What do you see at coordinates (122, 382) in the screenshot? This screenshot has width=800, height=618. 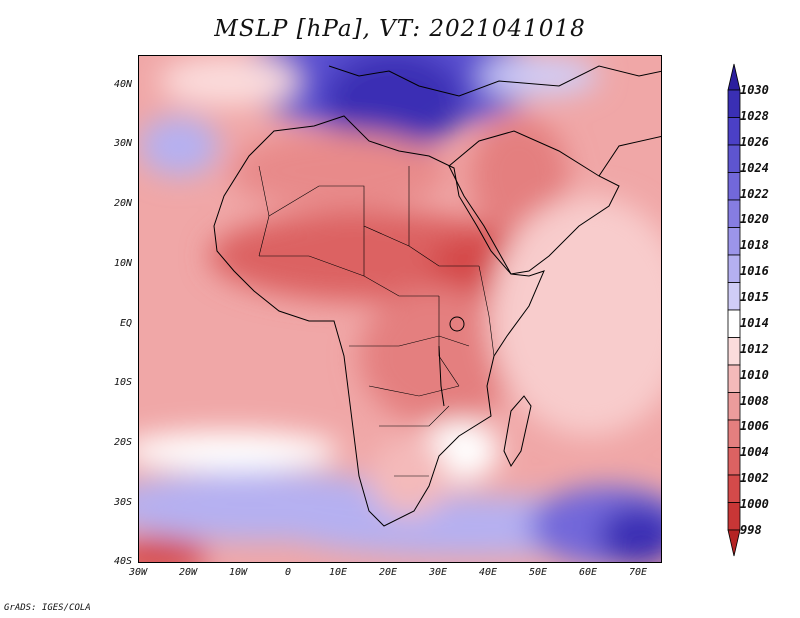 I see `lat-label-10s: 10S` at bounding box center [122, 382].